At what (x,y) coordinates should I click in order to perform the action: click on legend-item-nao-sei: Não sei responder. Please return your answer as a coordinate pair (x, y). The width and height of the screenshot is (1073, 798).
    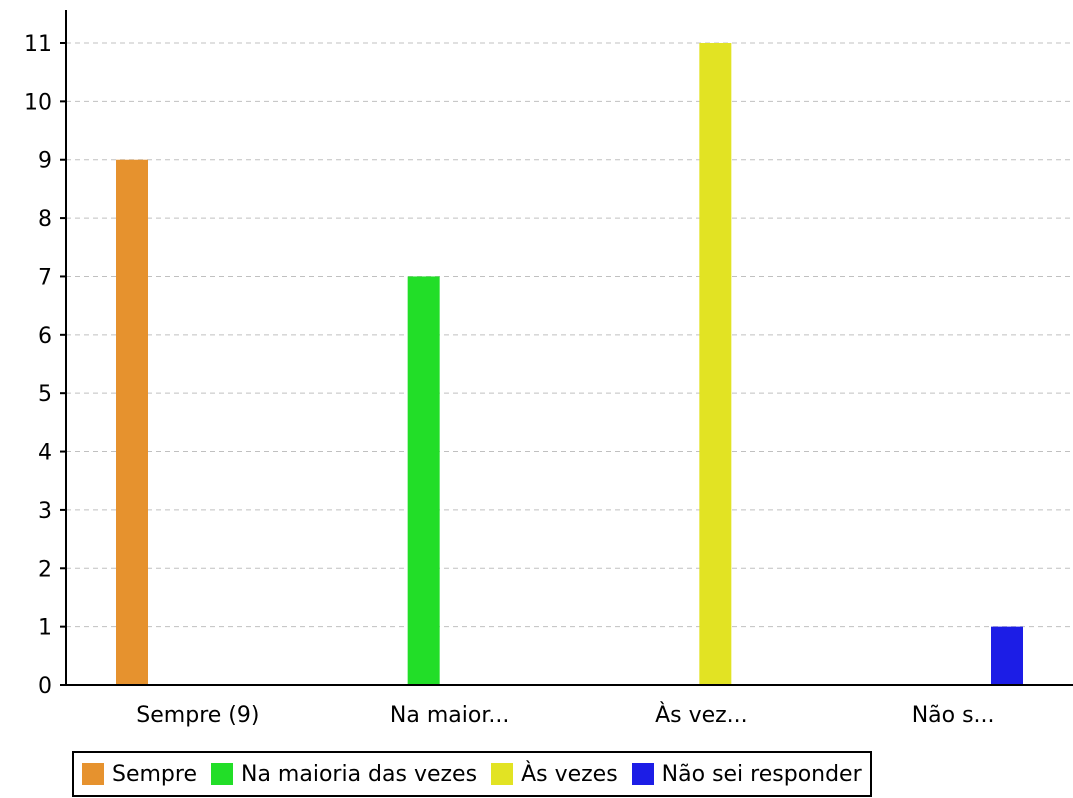
    Looking at the image, I should click on (747, 774).